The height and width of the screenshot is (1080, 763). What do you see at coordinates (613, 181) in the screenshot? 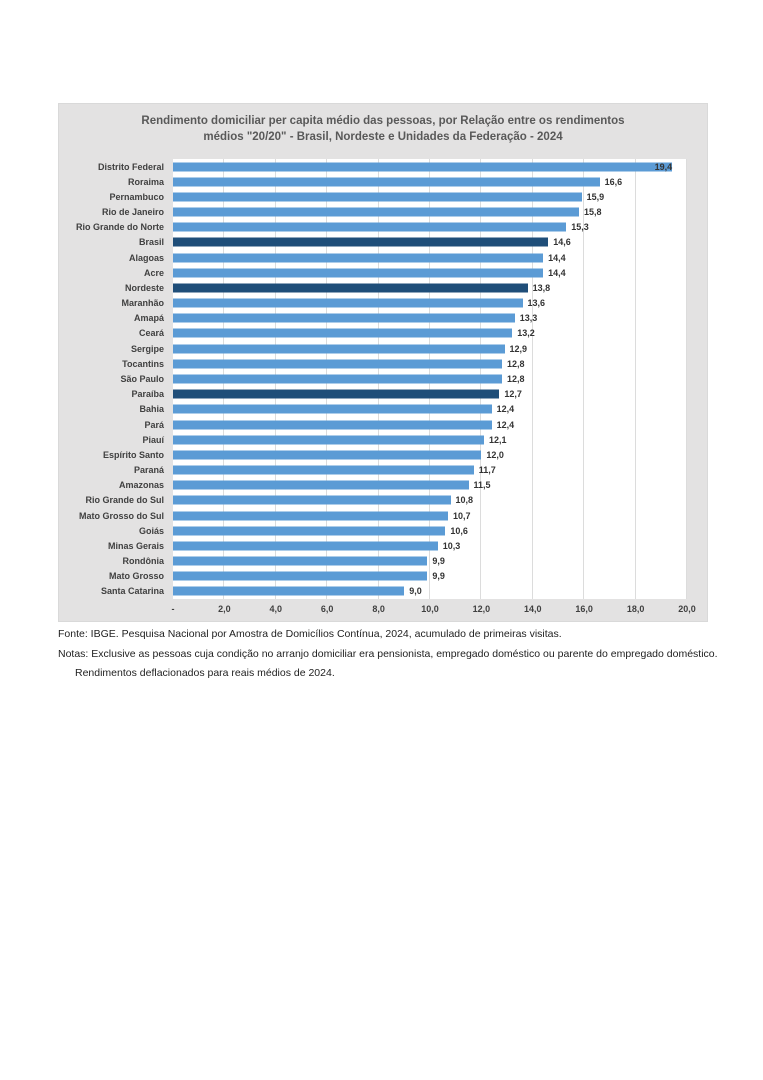
I see `value-label: 16,6` at bounding box center [613, 181].